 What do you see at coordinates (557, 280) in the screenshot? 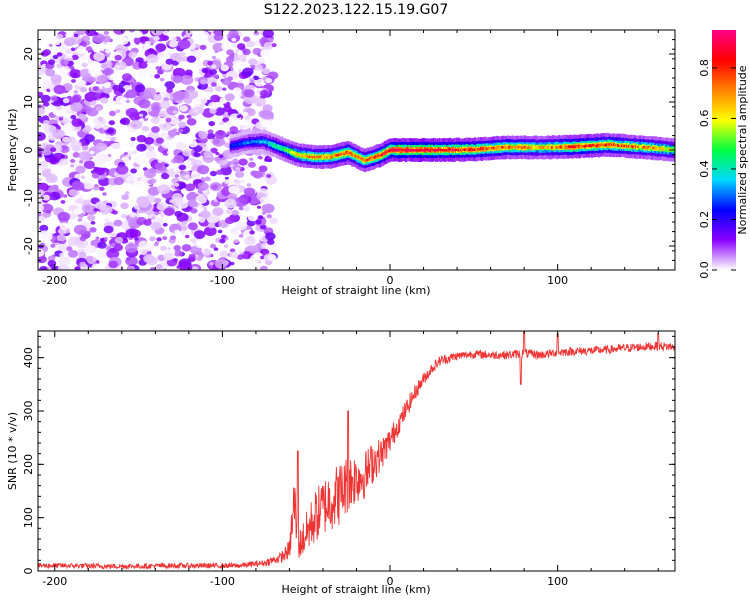
I see `spectrogram-x-tick-label: 100` at bounding box center [557, 280].